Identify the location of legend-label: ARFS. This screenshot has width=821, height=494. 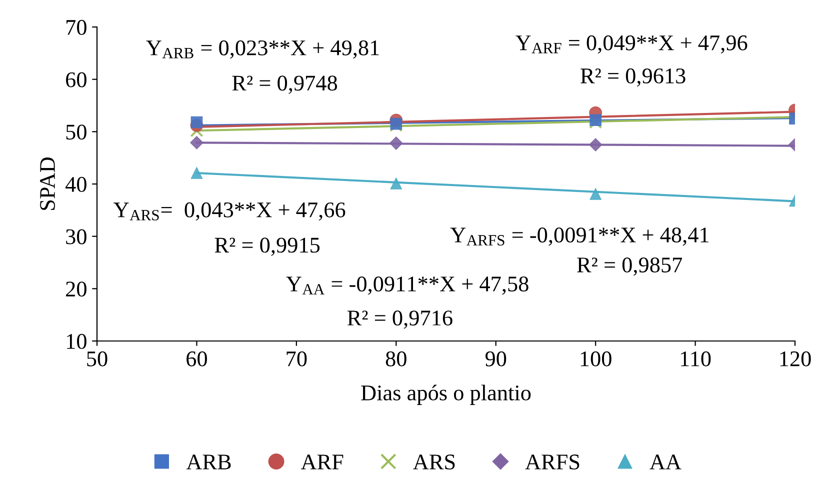
(552, 462).